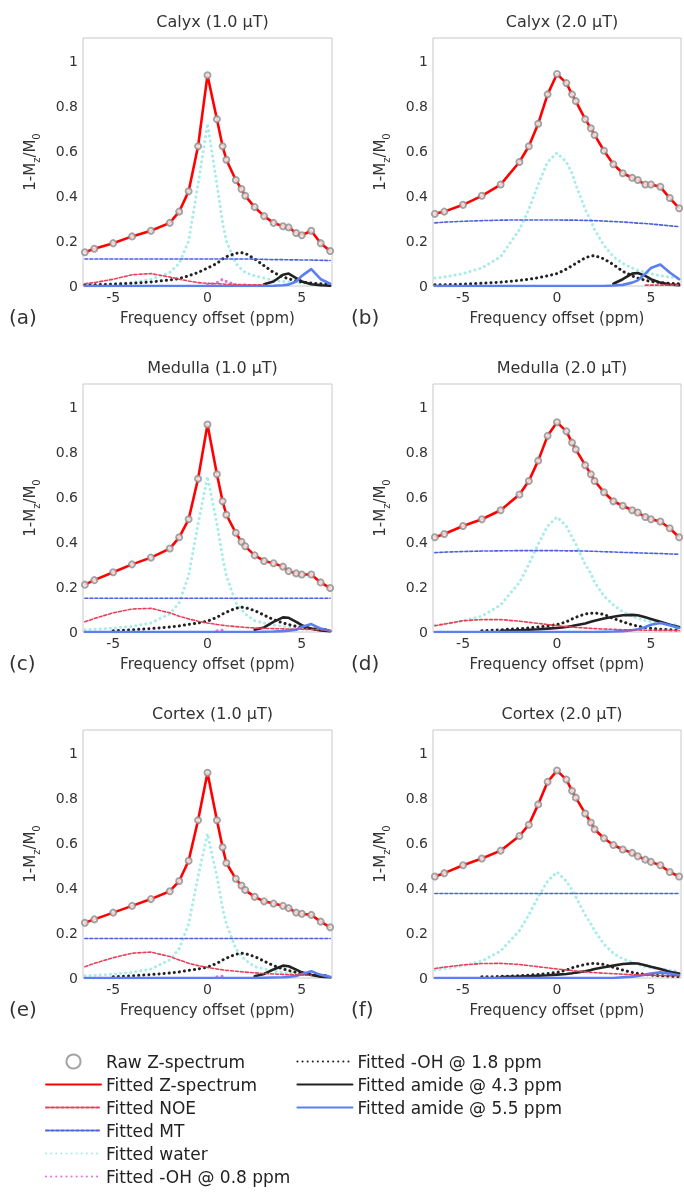 Image resolution: width=684 pixels, height=1200 pixels. What do you see at coordinates (562, 713) in the screenshot?
I see `chart-title: Cortex (2.0 µT)` at bounding box center [562, 713].